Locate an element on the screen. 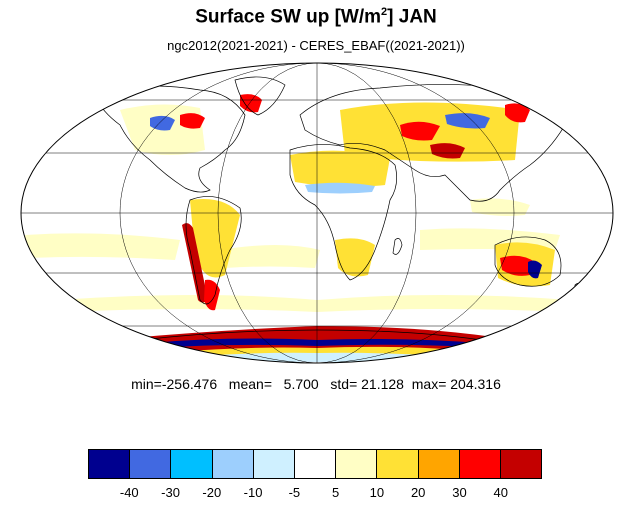  max-value: 204.316 is located at coordinates (475, 384).